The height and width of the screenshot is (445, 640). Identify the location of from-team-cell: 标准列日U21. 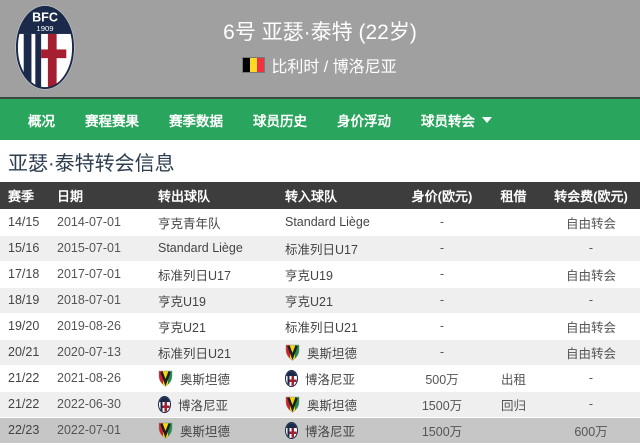
(213, 352).